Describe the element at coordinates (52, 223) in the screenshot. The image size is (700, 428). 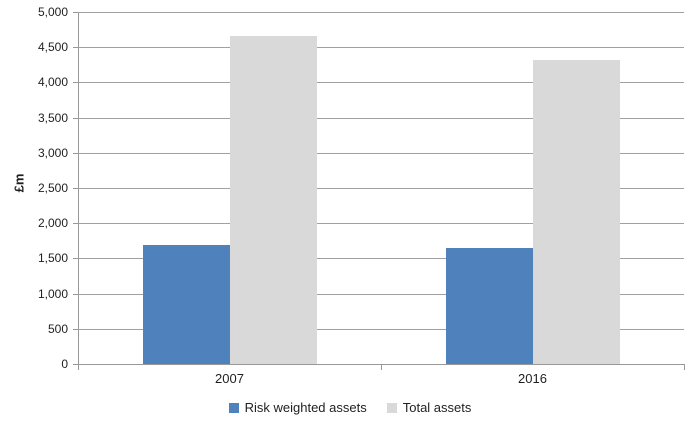
I see `y-tick-label: 2,000` at that location.